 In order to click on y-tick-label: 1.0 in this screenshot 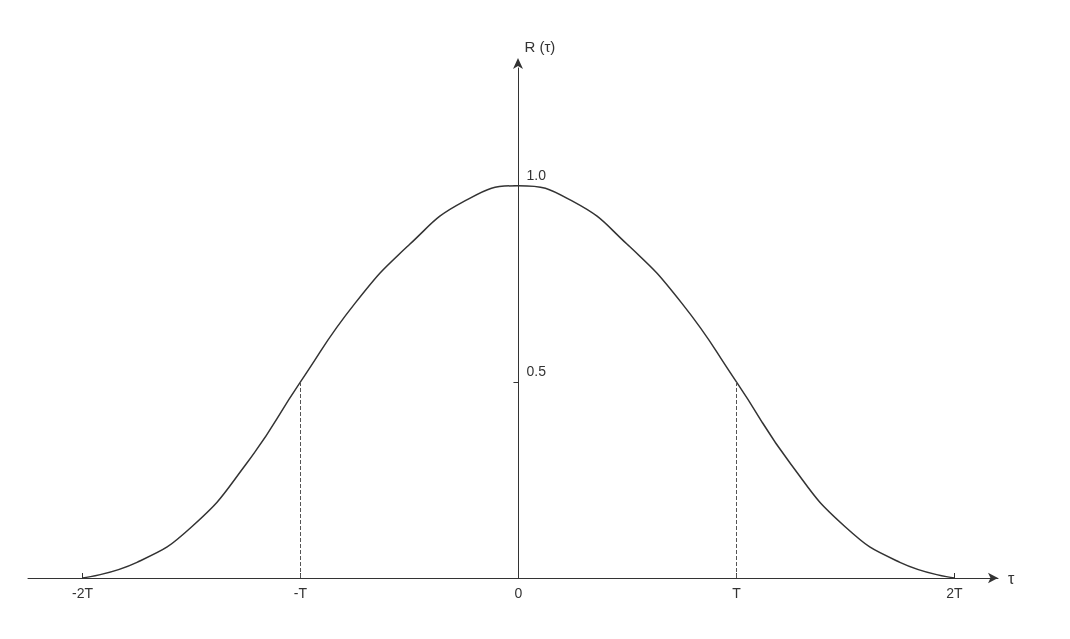, I will do `click(536, 174)`.